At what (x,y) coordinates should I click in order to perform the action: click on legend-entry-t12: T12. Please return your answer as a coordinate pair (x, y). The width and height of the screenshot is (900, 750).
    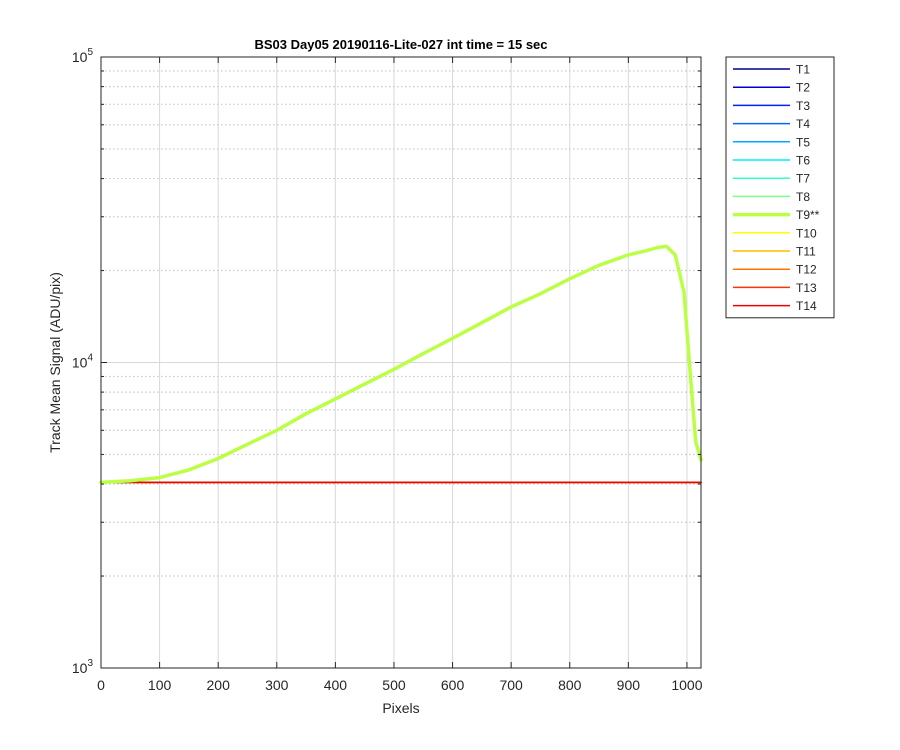
    Looking at the image, I should click on (806, 270).